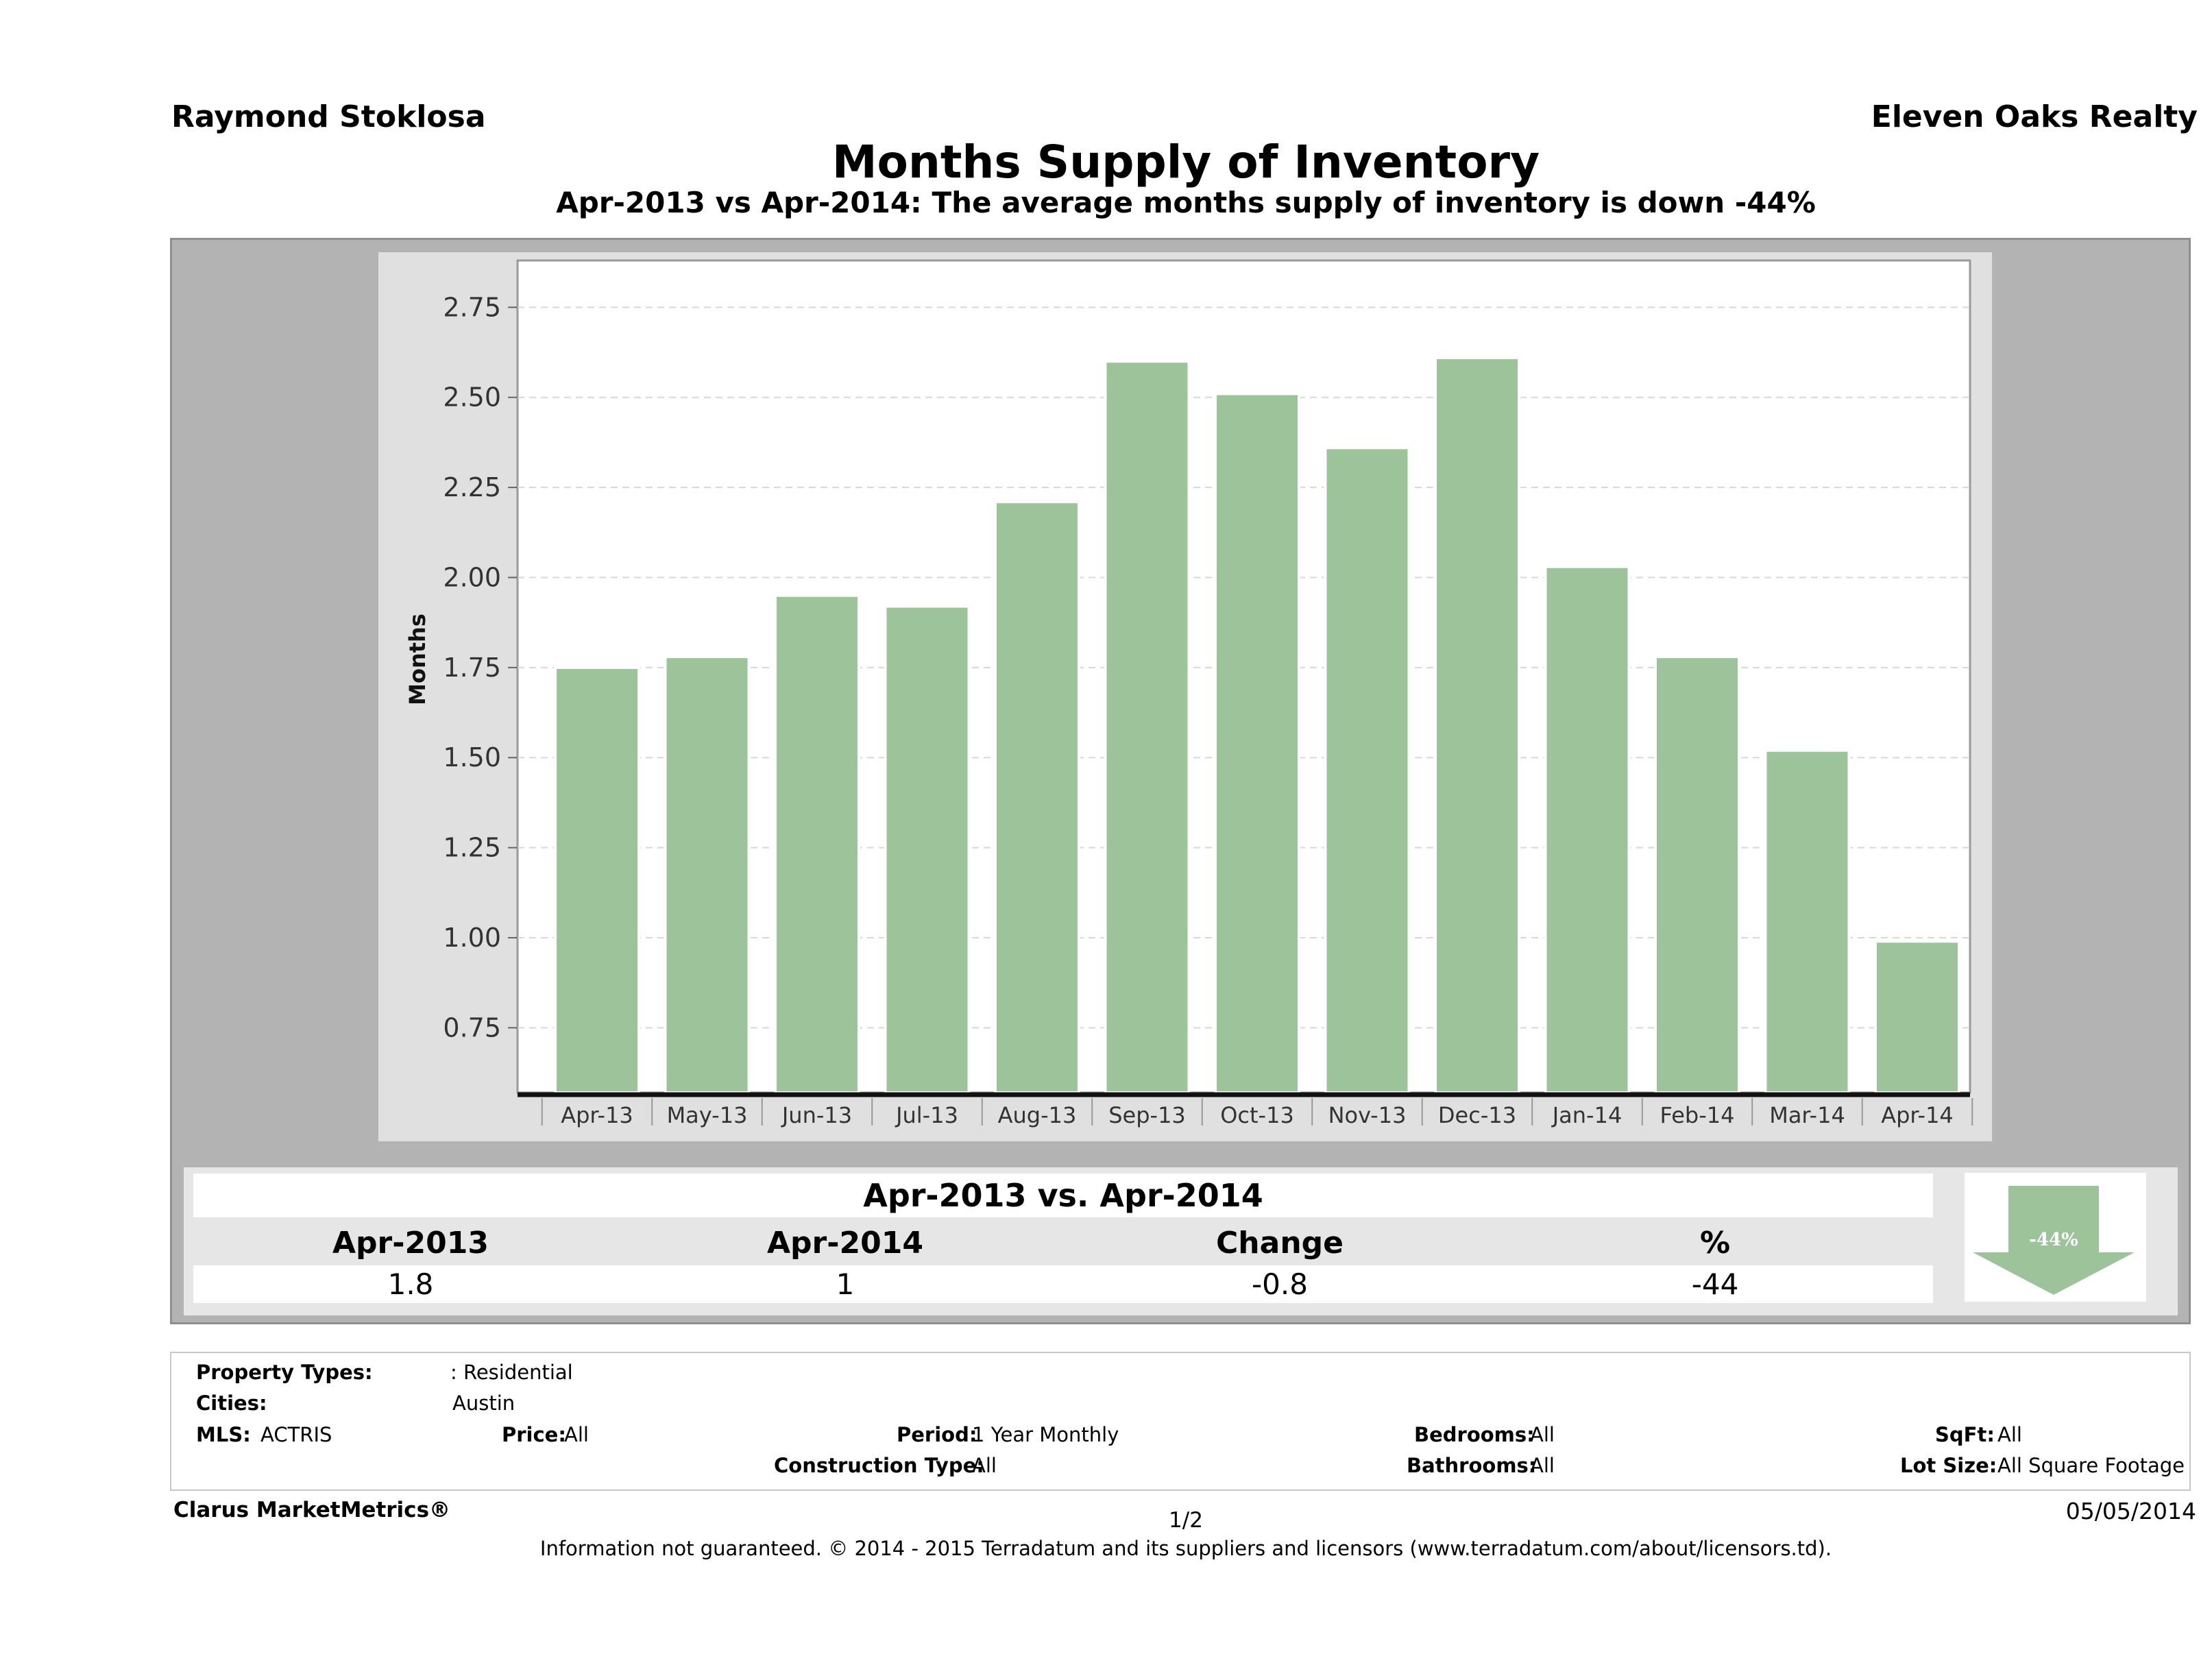 The height and width of the screenshot is (1678, 2212). Describe the element at coordinates (1543, 1465) in the screenshot. I see `bathrooms-value: All` at that location.